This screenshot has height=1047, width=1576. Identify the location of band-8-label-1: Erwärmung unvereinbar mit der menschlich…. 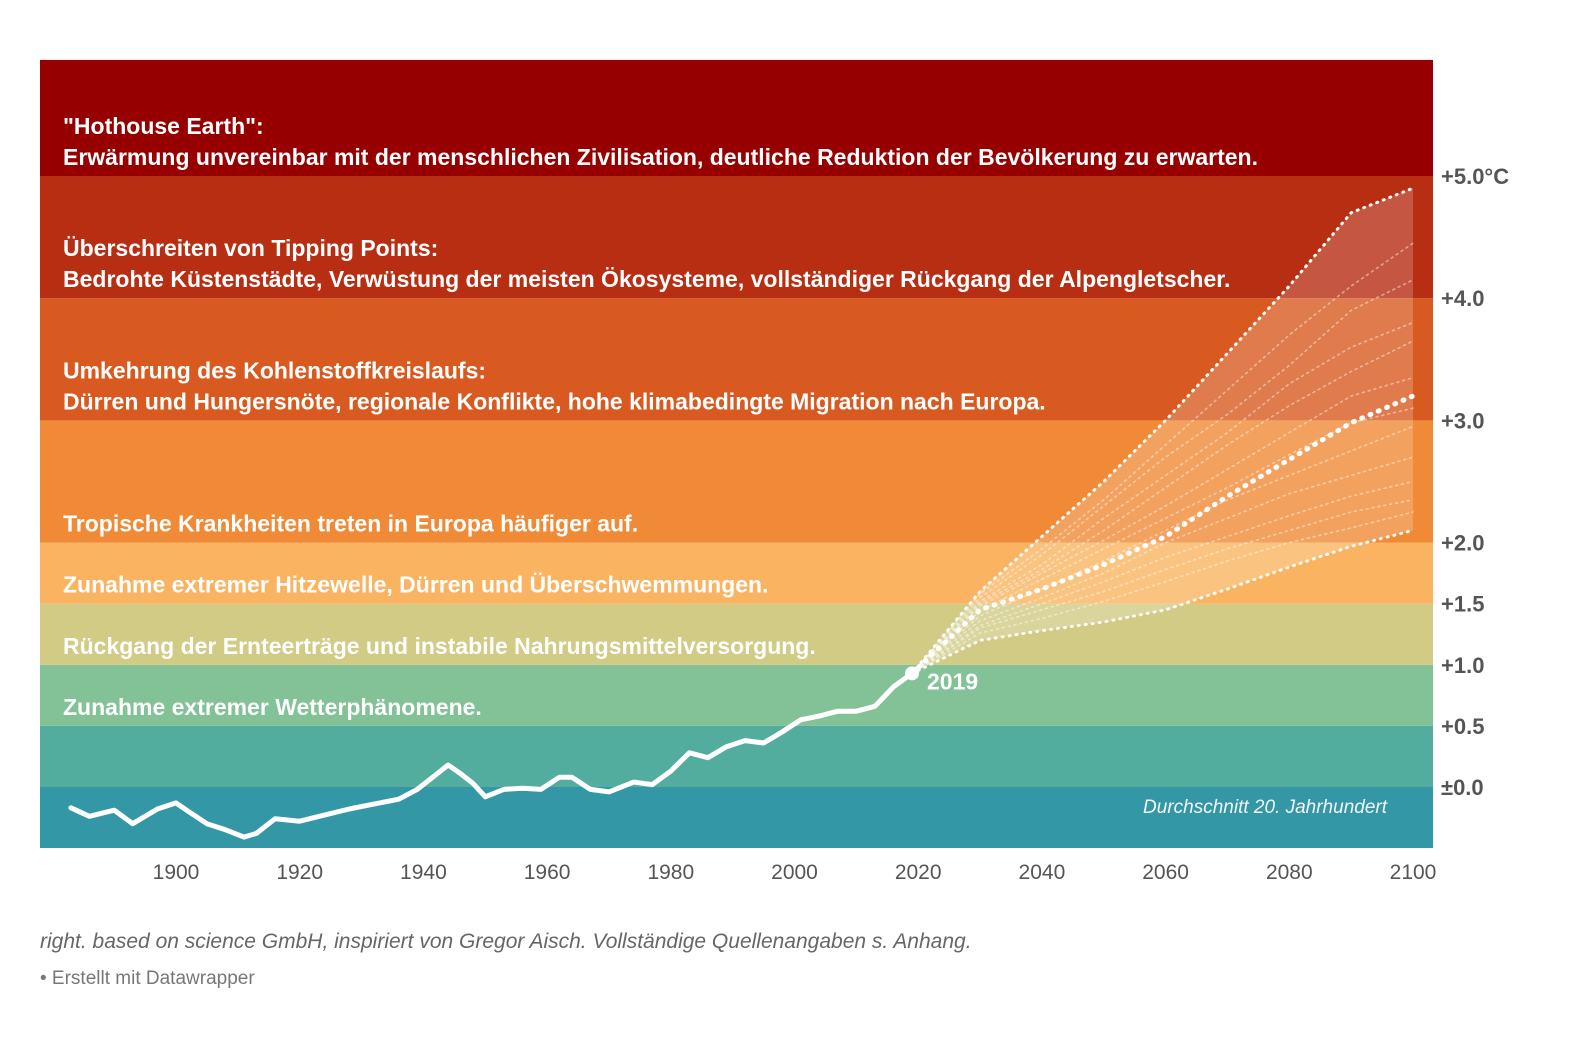
(660, 157).